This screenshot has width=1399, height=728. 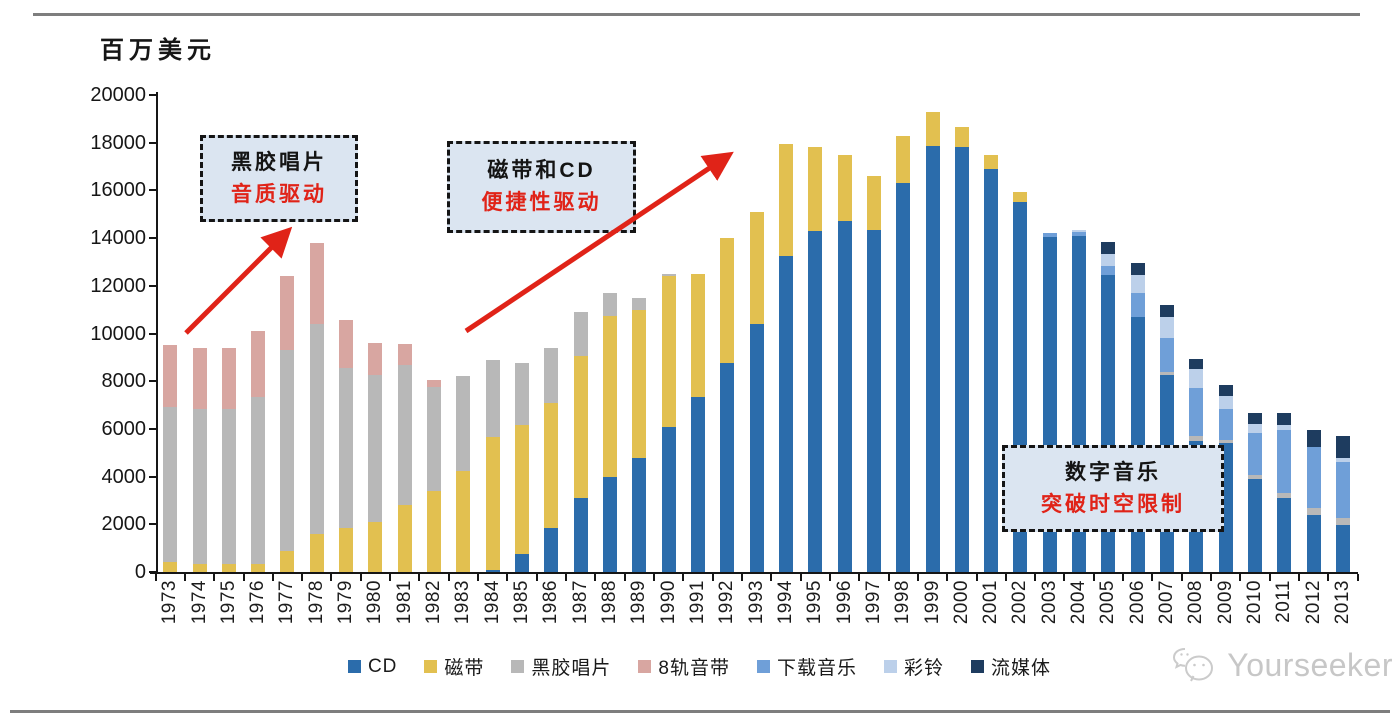 I want to click on bar-segment-1977-磁带, so click(x=287, y=561).